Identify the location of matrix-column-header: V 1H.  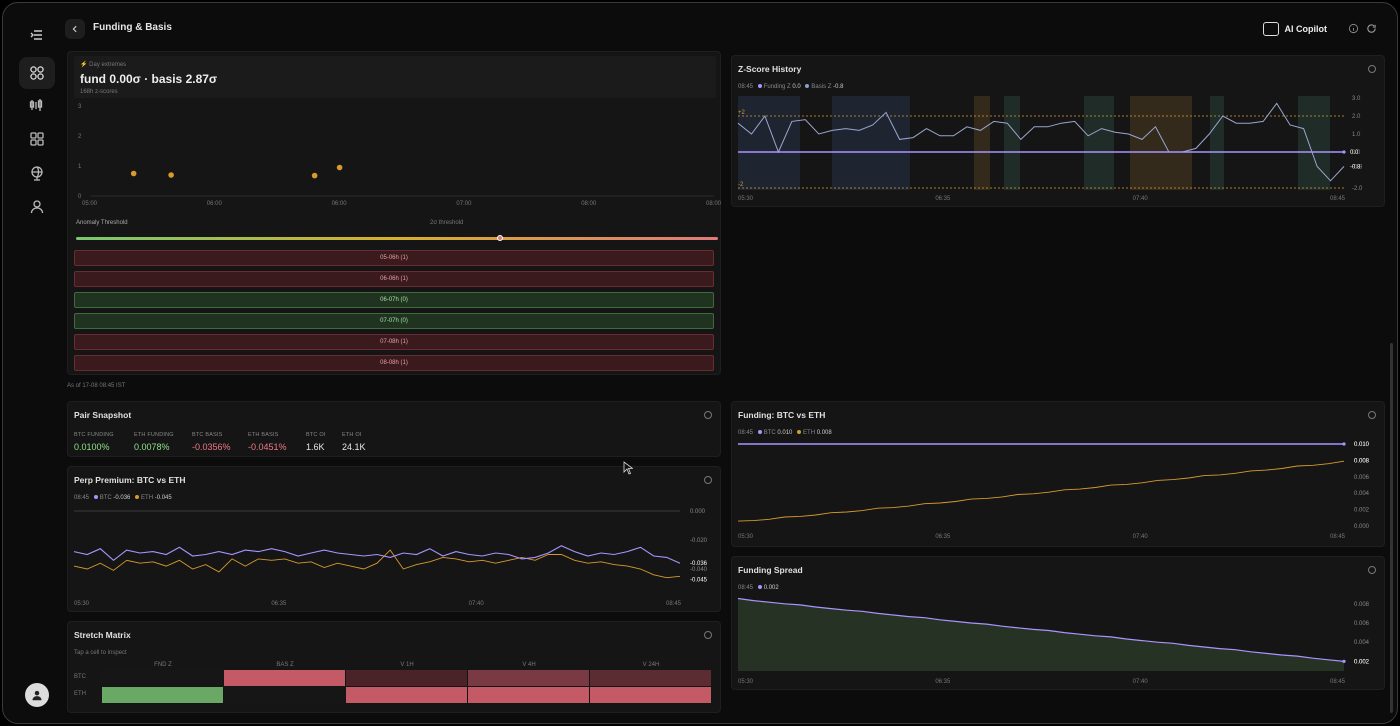
(407, 665).